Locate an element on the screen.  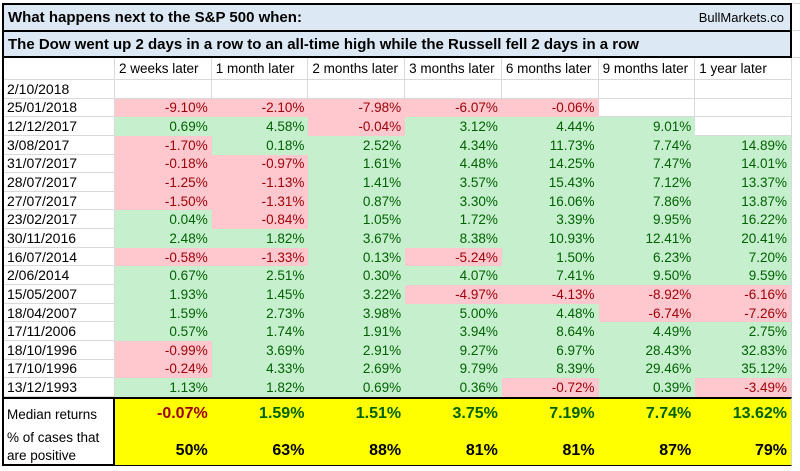
value-cell: -6.16% is located at coordinates (743, 294).